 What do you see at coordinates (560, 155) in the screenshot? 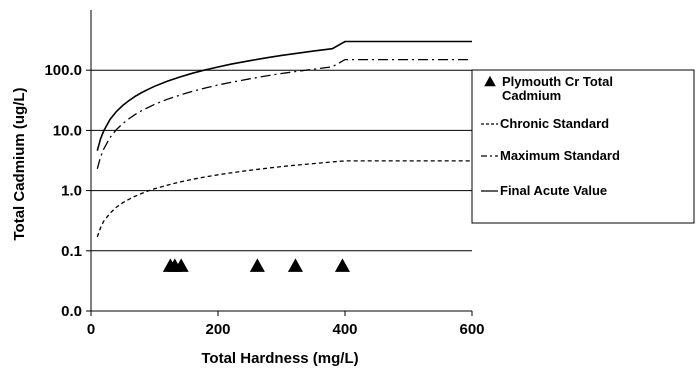
I see `legend-label: Maximum Standard` at bounding box center [560, 155].